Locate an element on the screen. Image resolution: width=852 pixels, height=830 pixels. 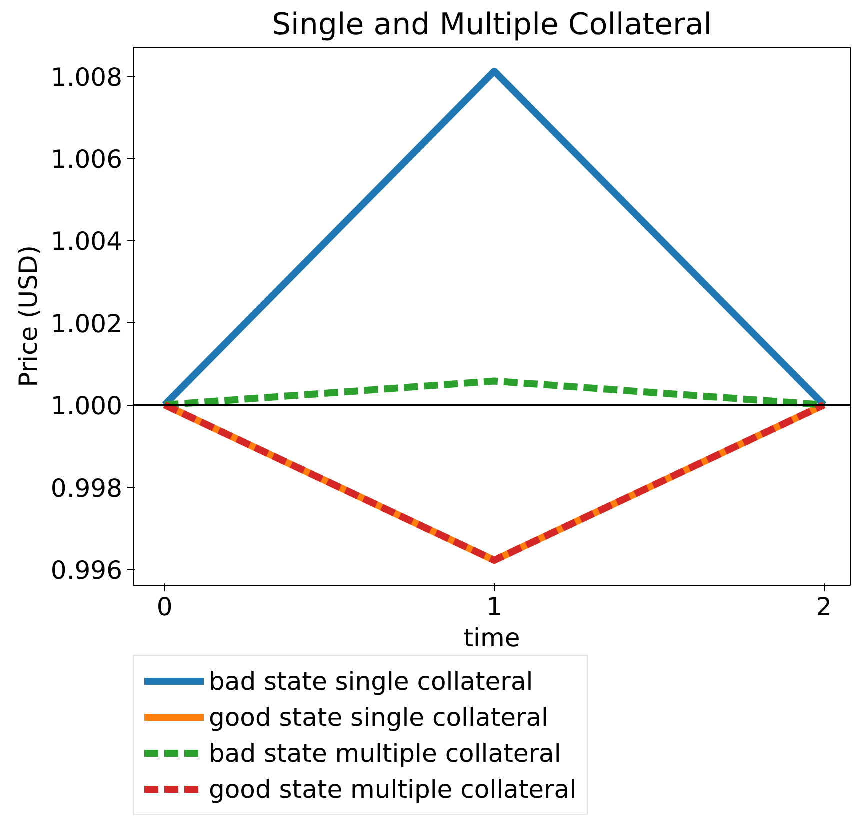
y-axis-title: Price (USD) is located at coordinates (28, 317).